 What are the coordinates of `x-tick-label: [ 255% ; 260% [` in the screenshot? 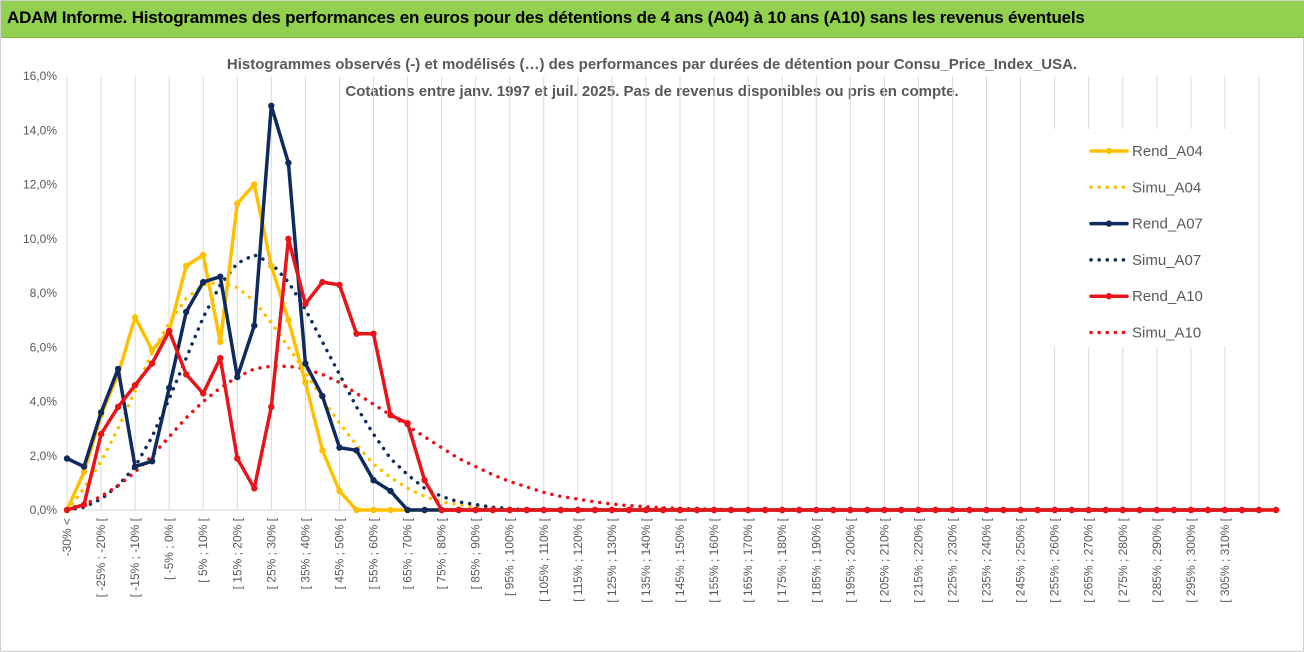 It's located at (1055, 559).